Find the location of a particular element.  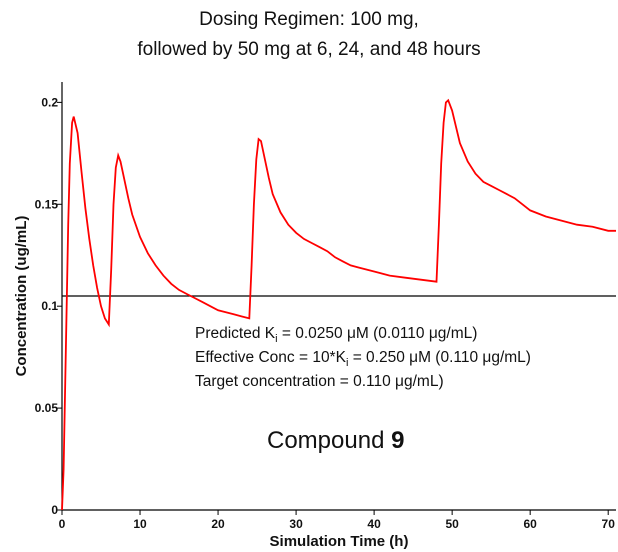

y-tick-label: 0.1 is located at coordinates (49, 306).